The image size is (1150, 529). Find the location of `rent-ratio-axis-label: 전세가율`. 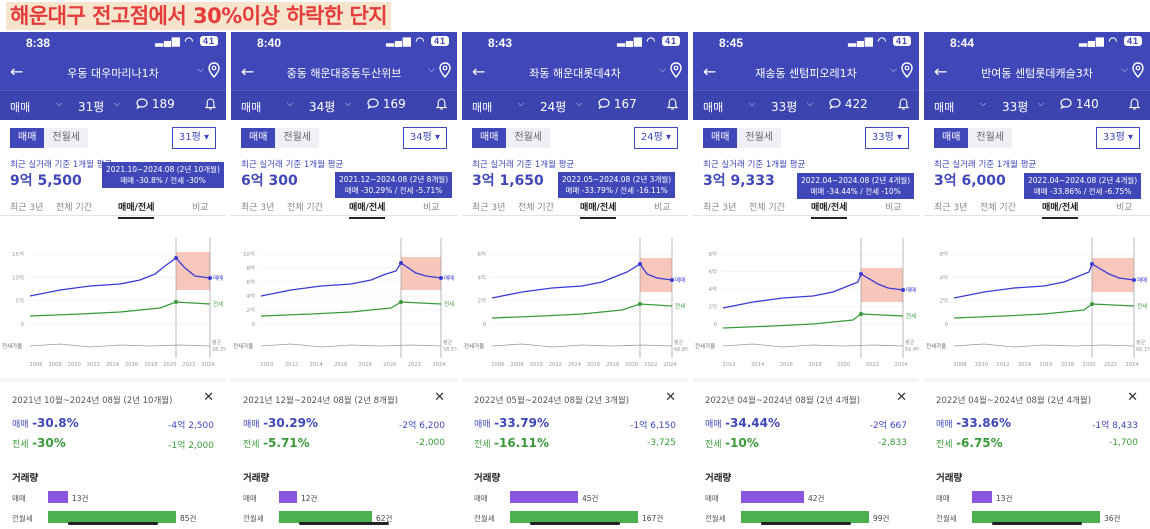

rent-ratio-axis-label: 전세가율 is located at coordinates (243, 346).